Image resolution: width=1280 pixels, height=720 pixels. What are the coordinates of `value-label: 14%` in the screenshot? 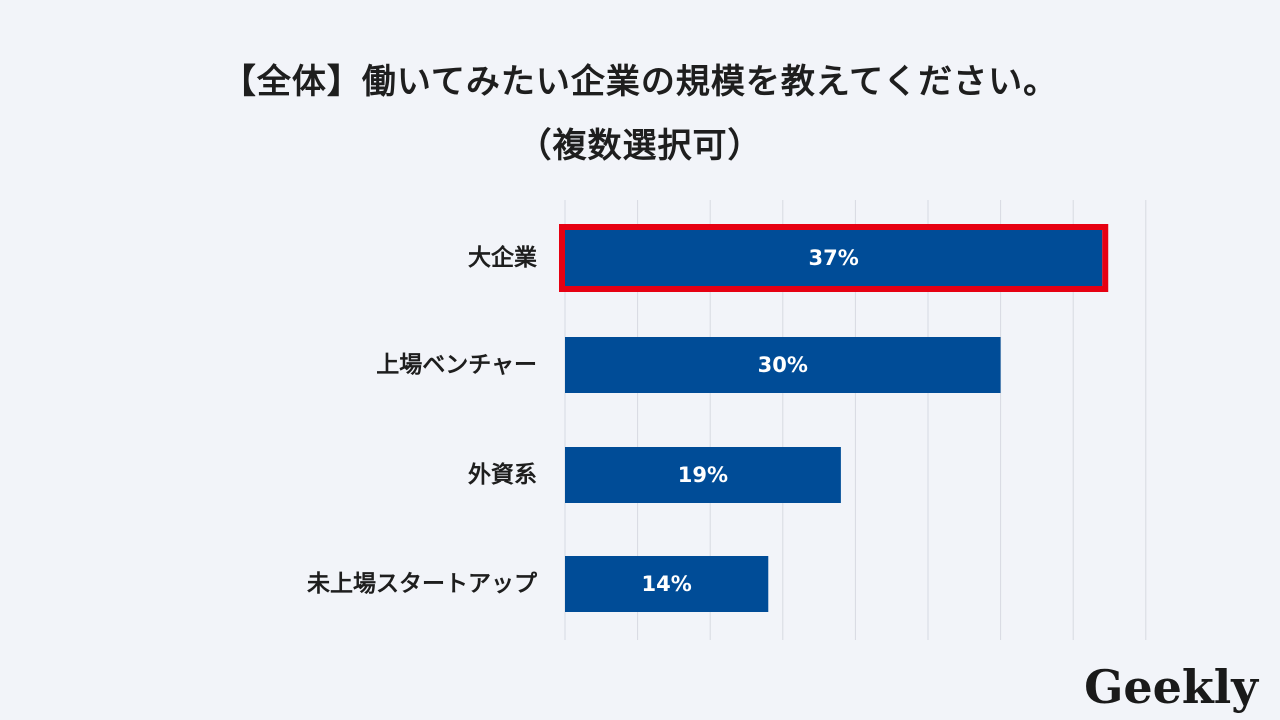 It's located at (667, 584).